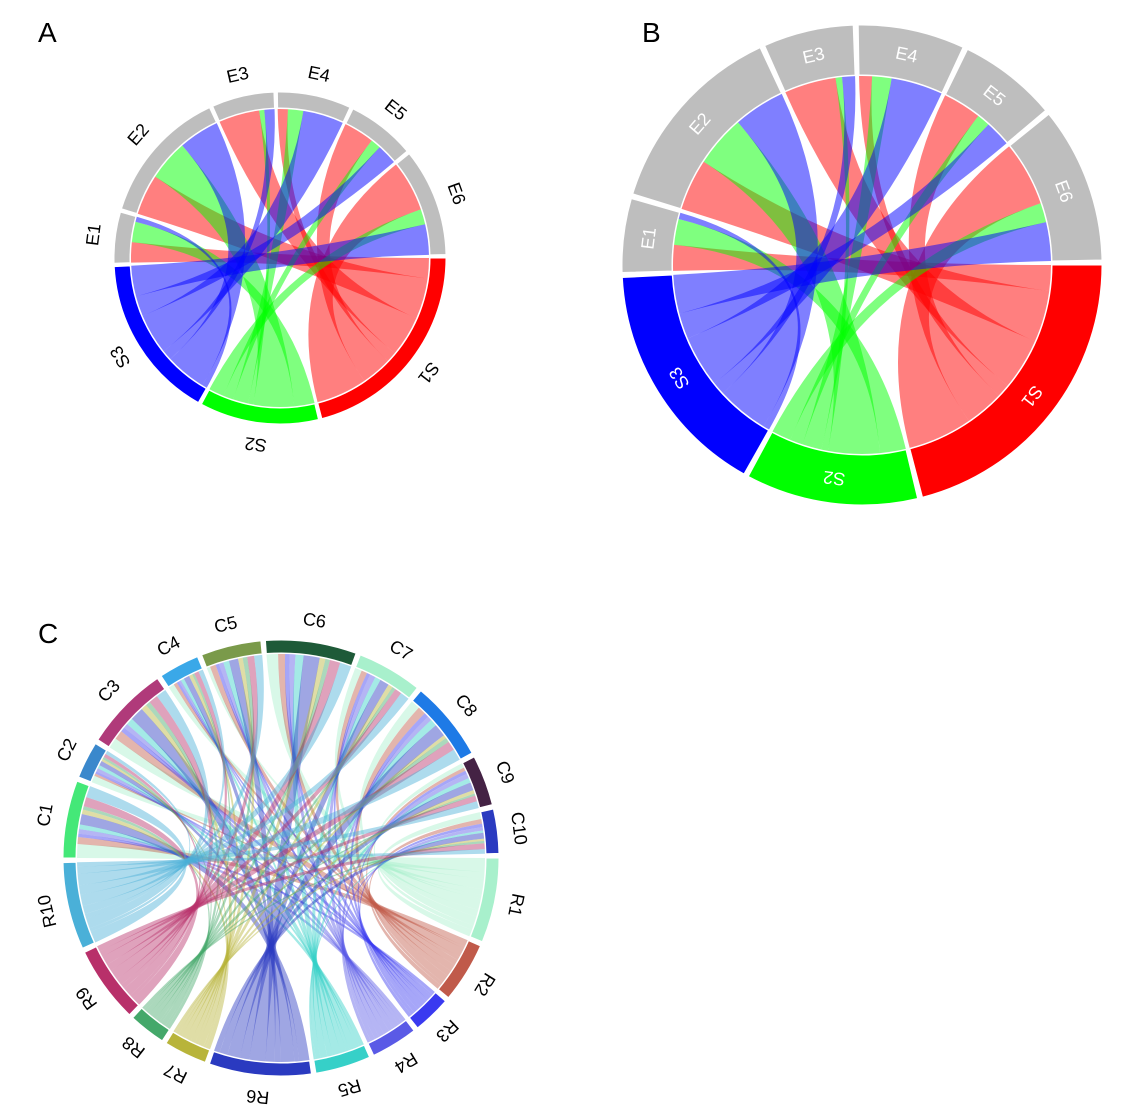 Image resolution: width=1129 pixels, height=1117 pixels. Describe the element at coordinates (47, 32) in the screenshot. I see `panel-letter-a: A` at that location.